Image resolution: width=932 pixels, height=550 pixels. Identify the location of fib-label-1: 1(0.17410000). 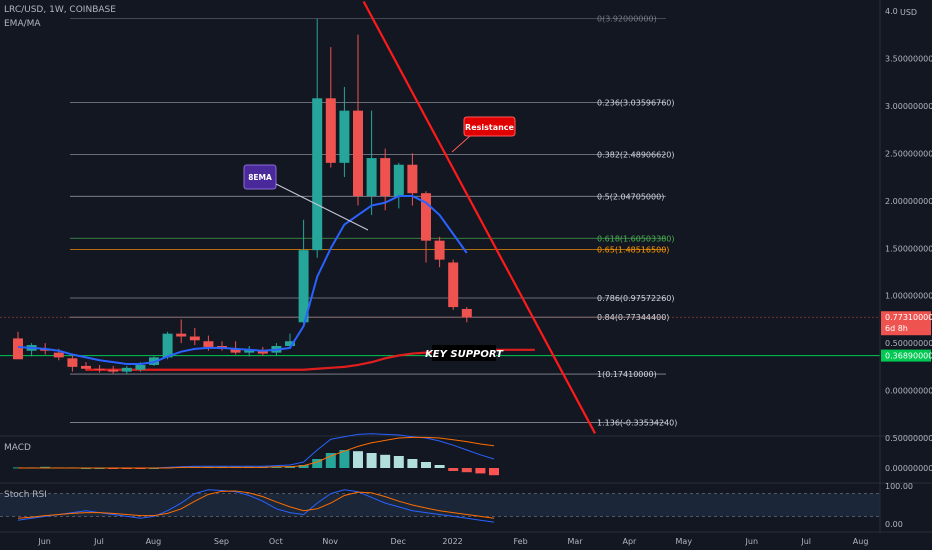
(627, 374).